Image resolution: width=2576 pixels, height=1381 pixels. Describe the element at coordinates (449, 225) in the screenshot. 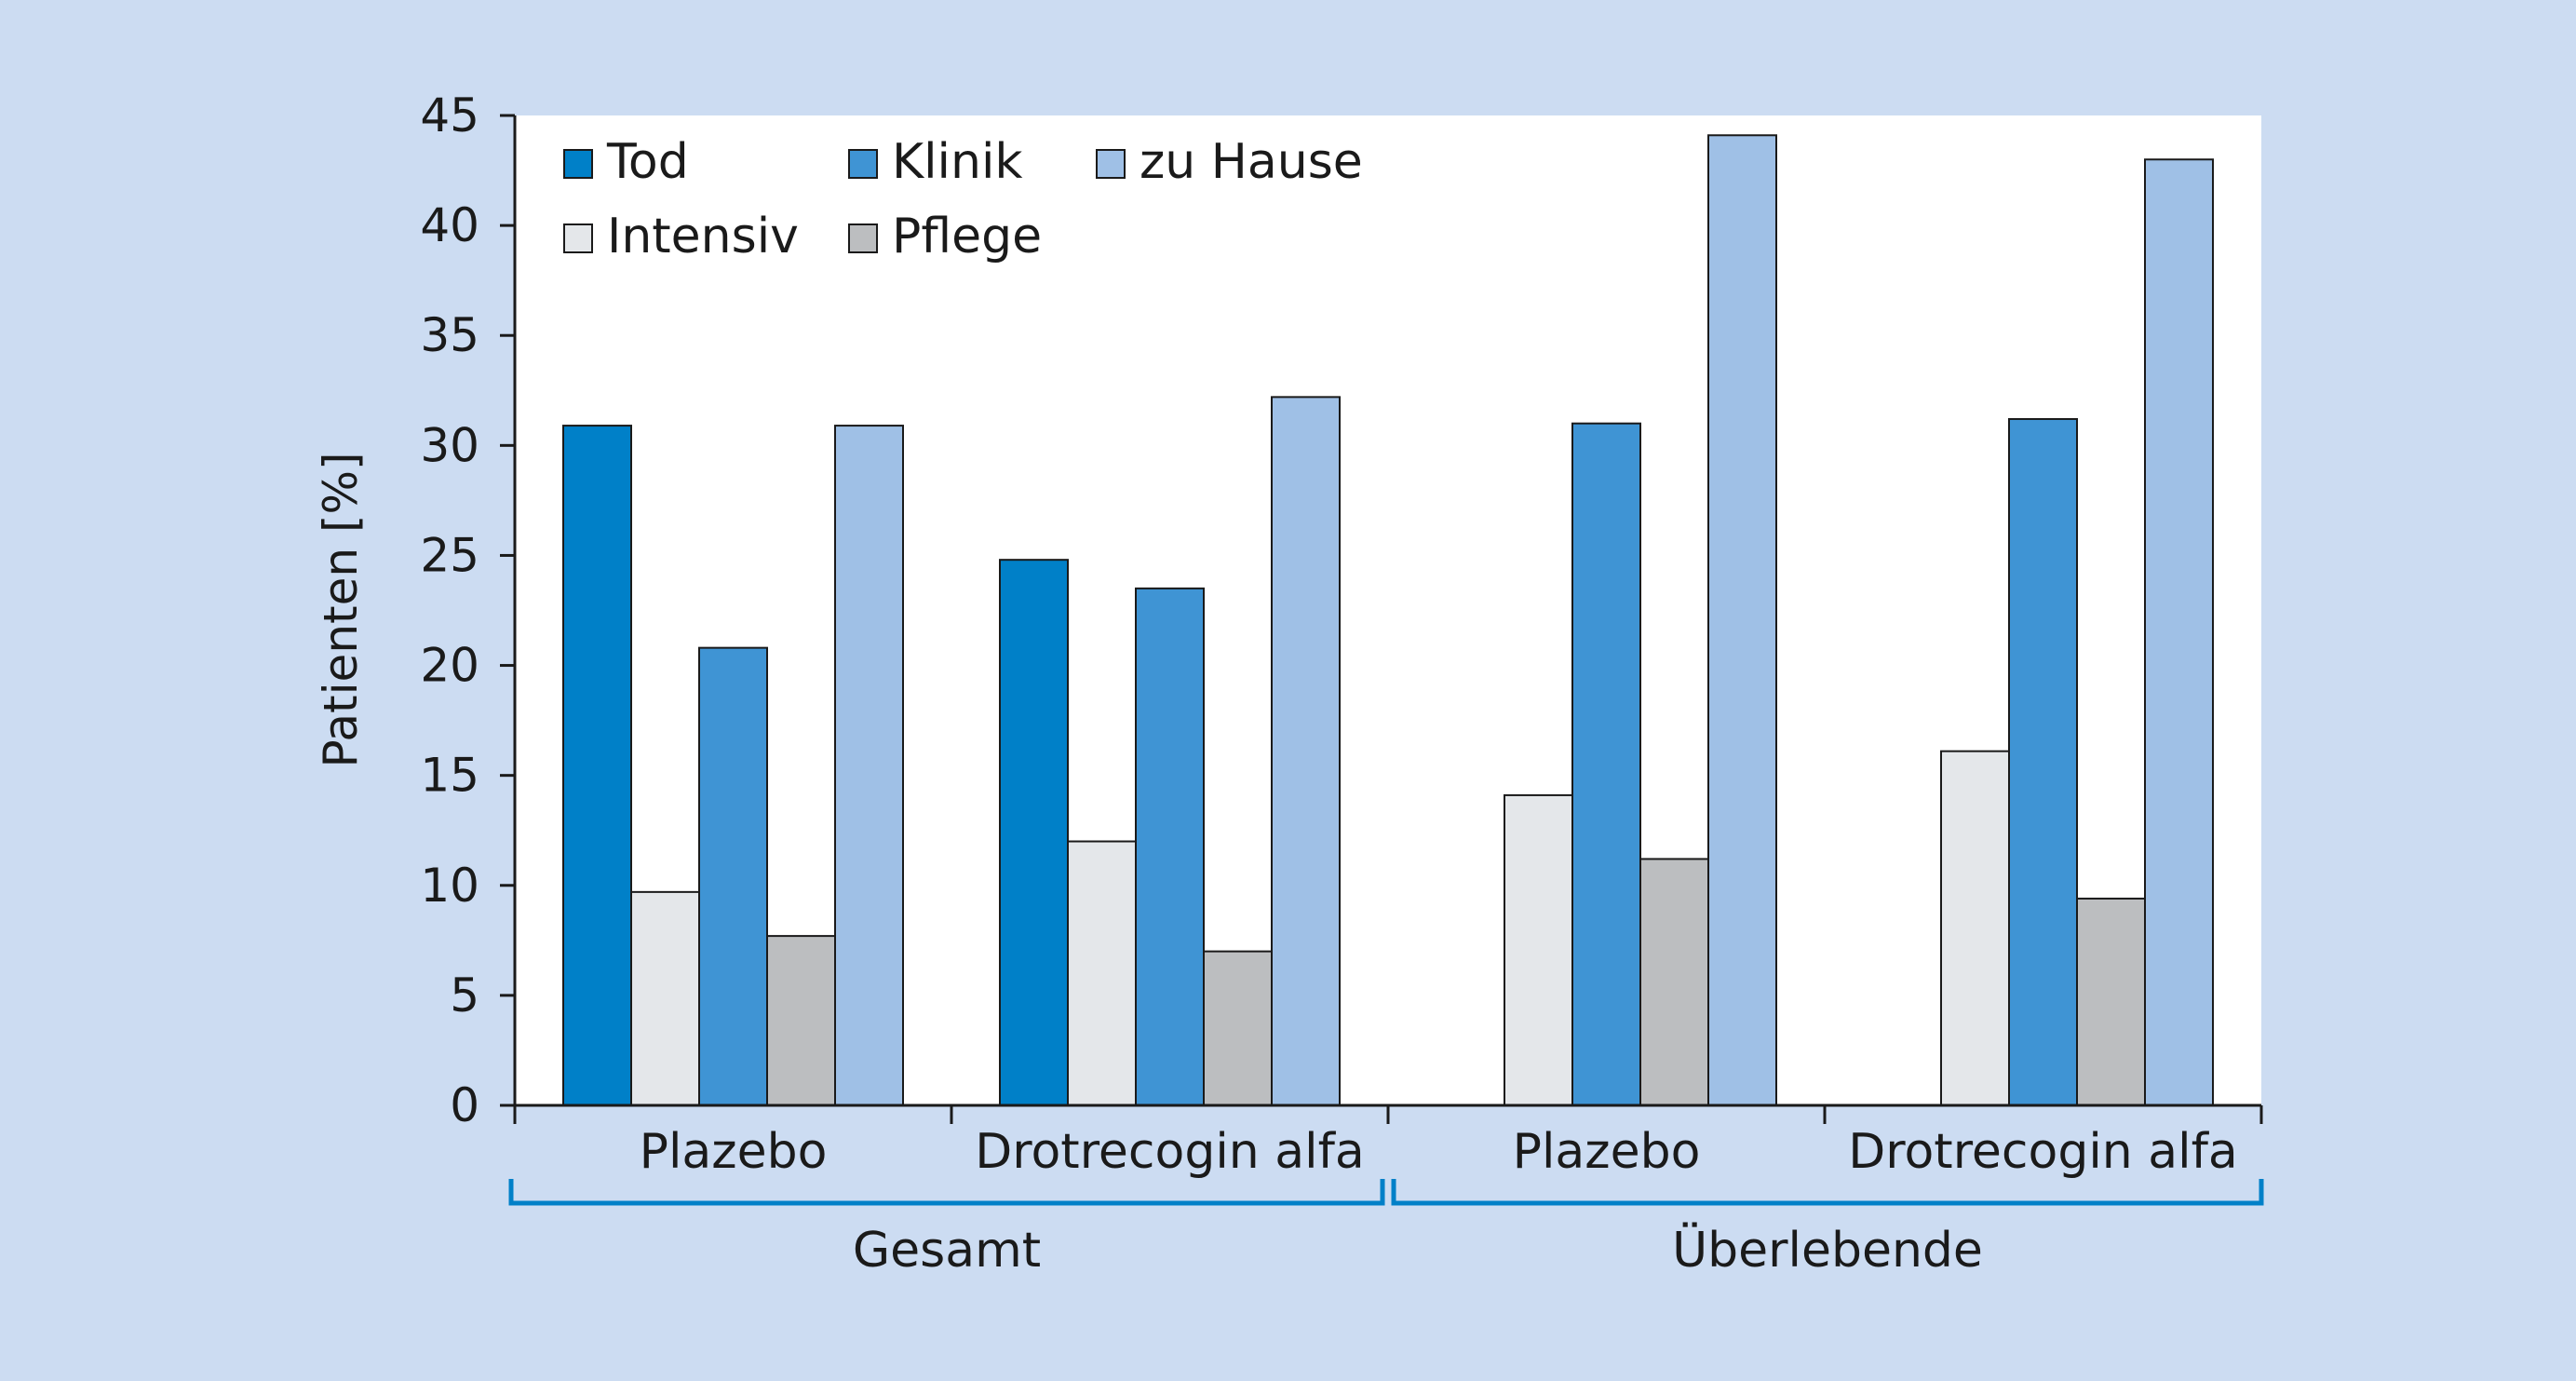

I see `y-tick-label: 40` at that location.